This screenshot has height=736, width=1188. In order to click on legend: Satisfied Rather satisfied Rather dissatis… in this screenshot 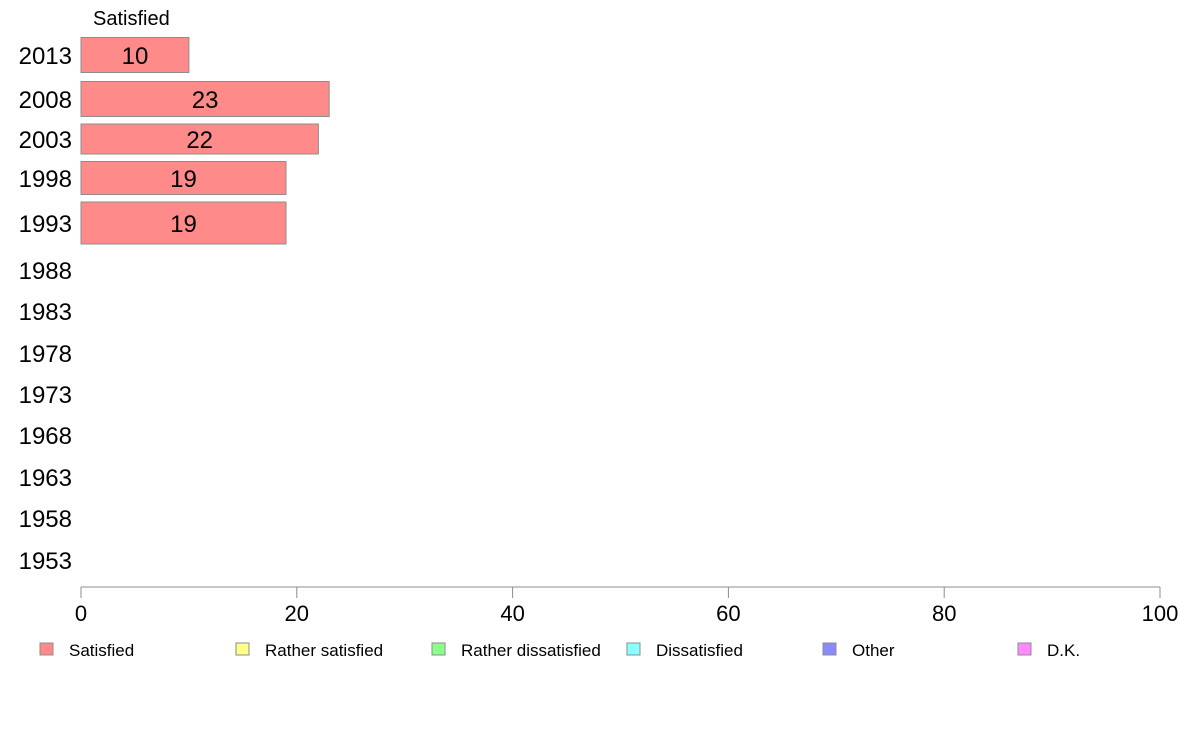, I will do `click(559, 650)`.